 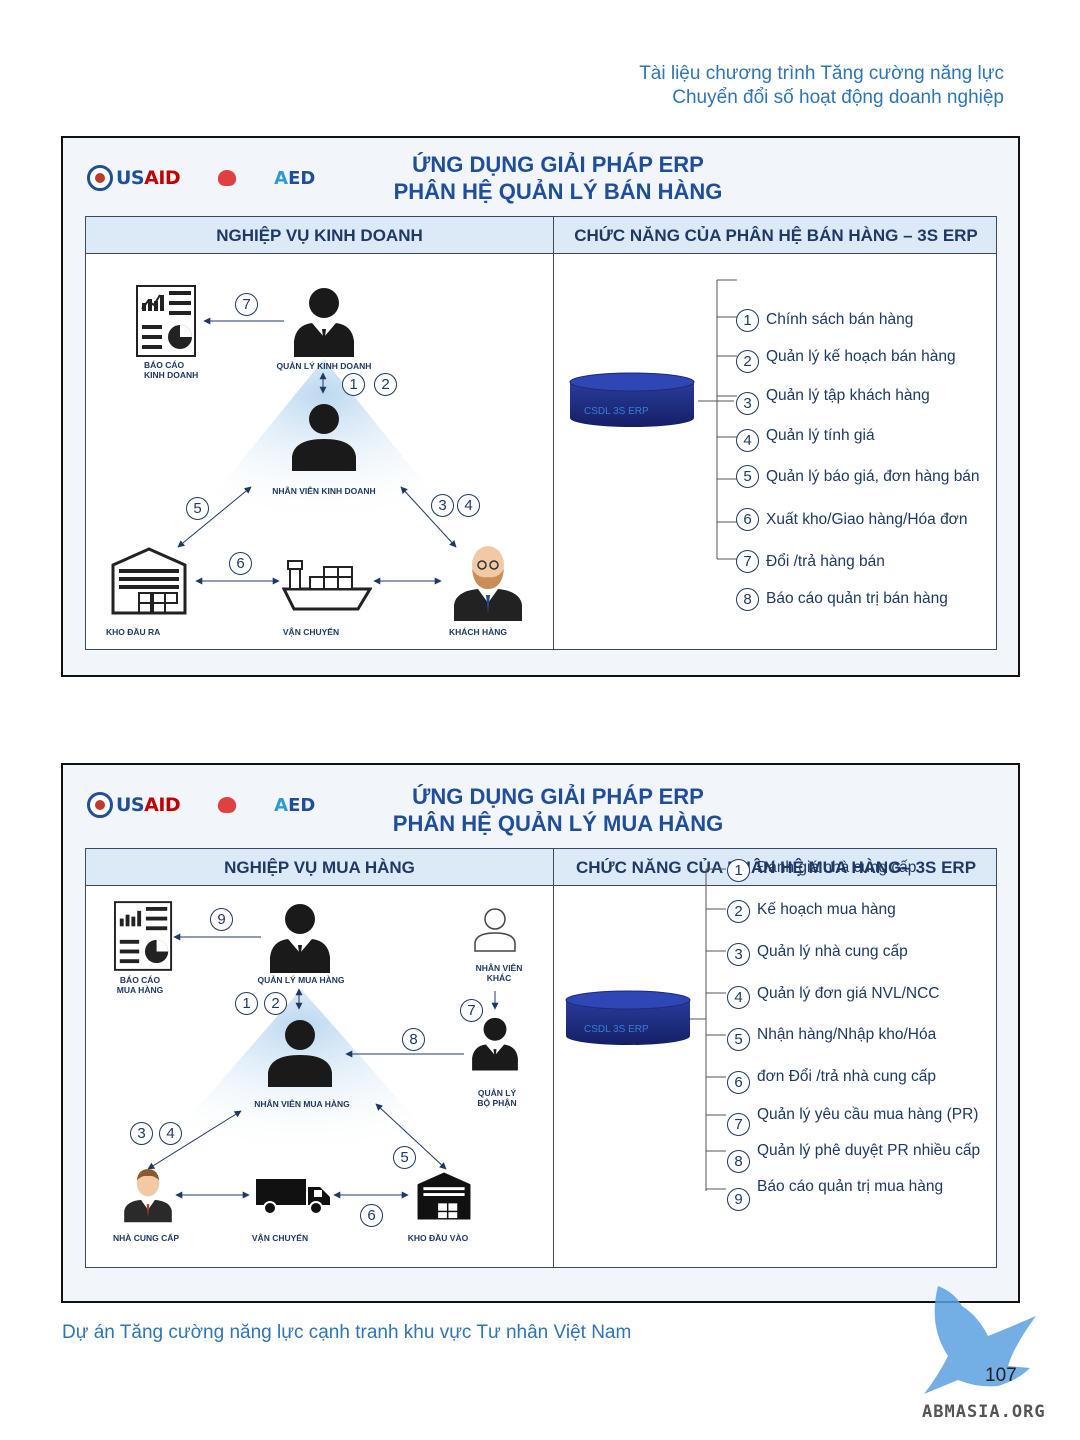 What do you see at coordinates (495, 930) in the screenshot?
I see `other-staff-icon` at bounding box center [495, 930].